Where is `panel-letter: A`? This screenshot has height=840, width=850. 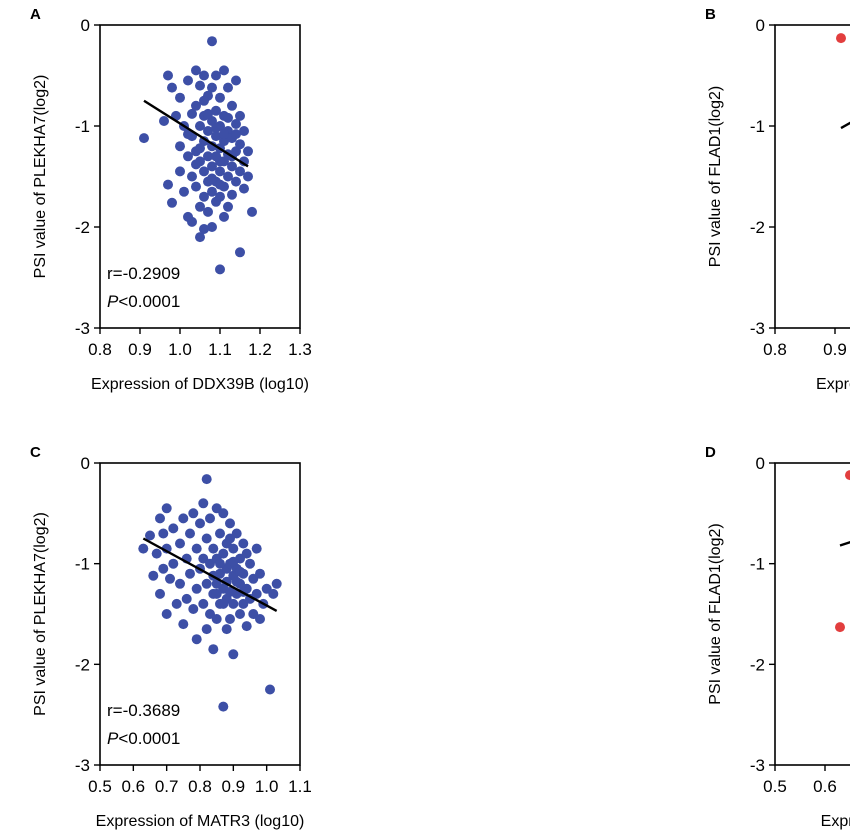 panel-letter: A is located at coordinates (35, 14).